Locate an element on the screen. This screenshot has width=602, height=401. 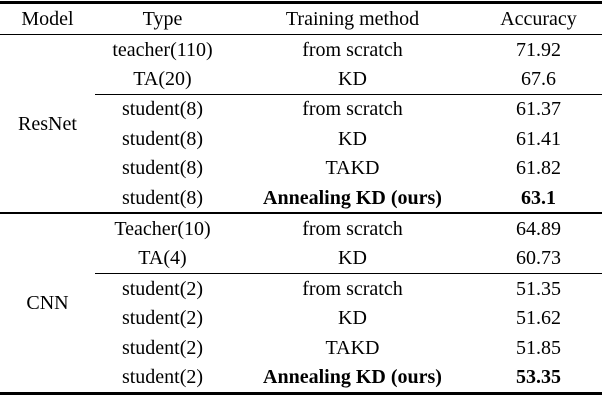
header-row: Model Type Training method Accuracy is located at coordinates (301, 18).